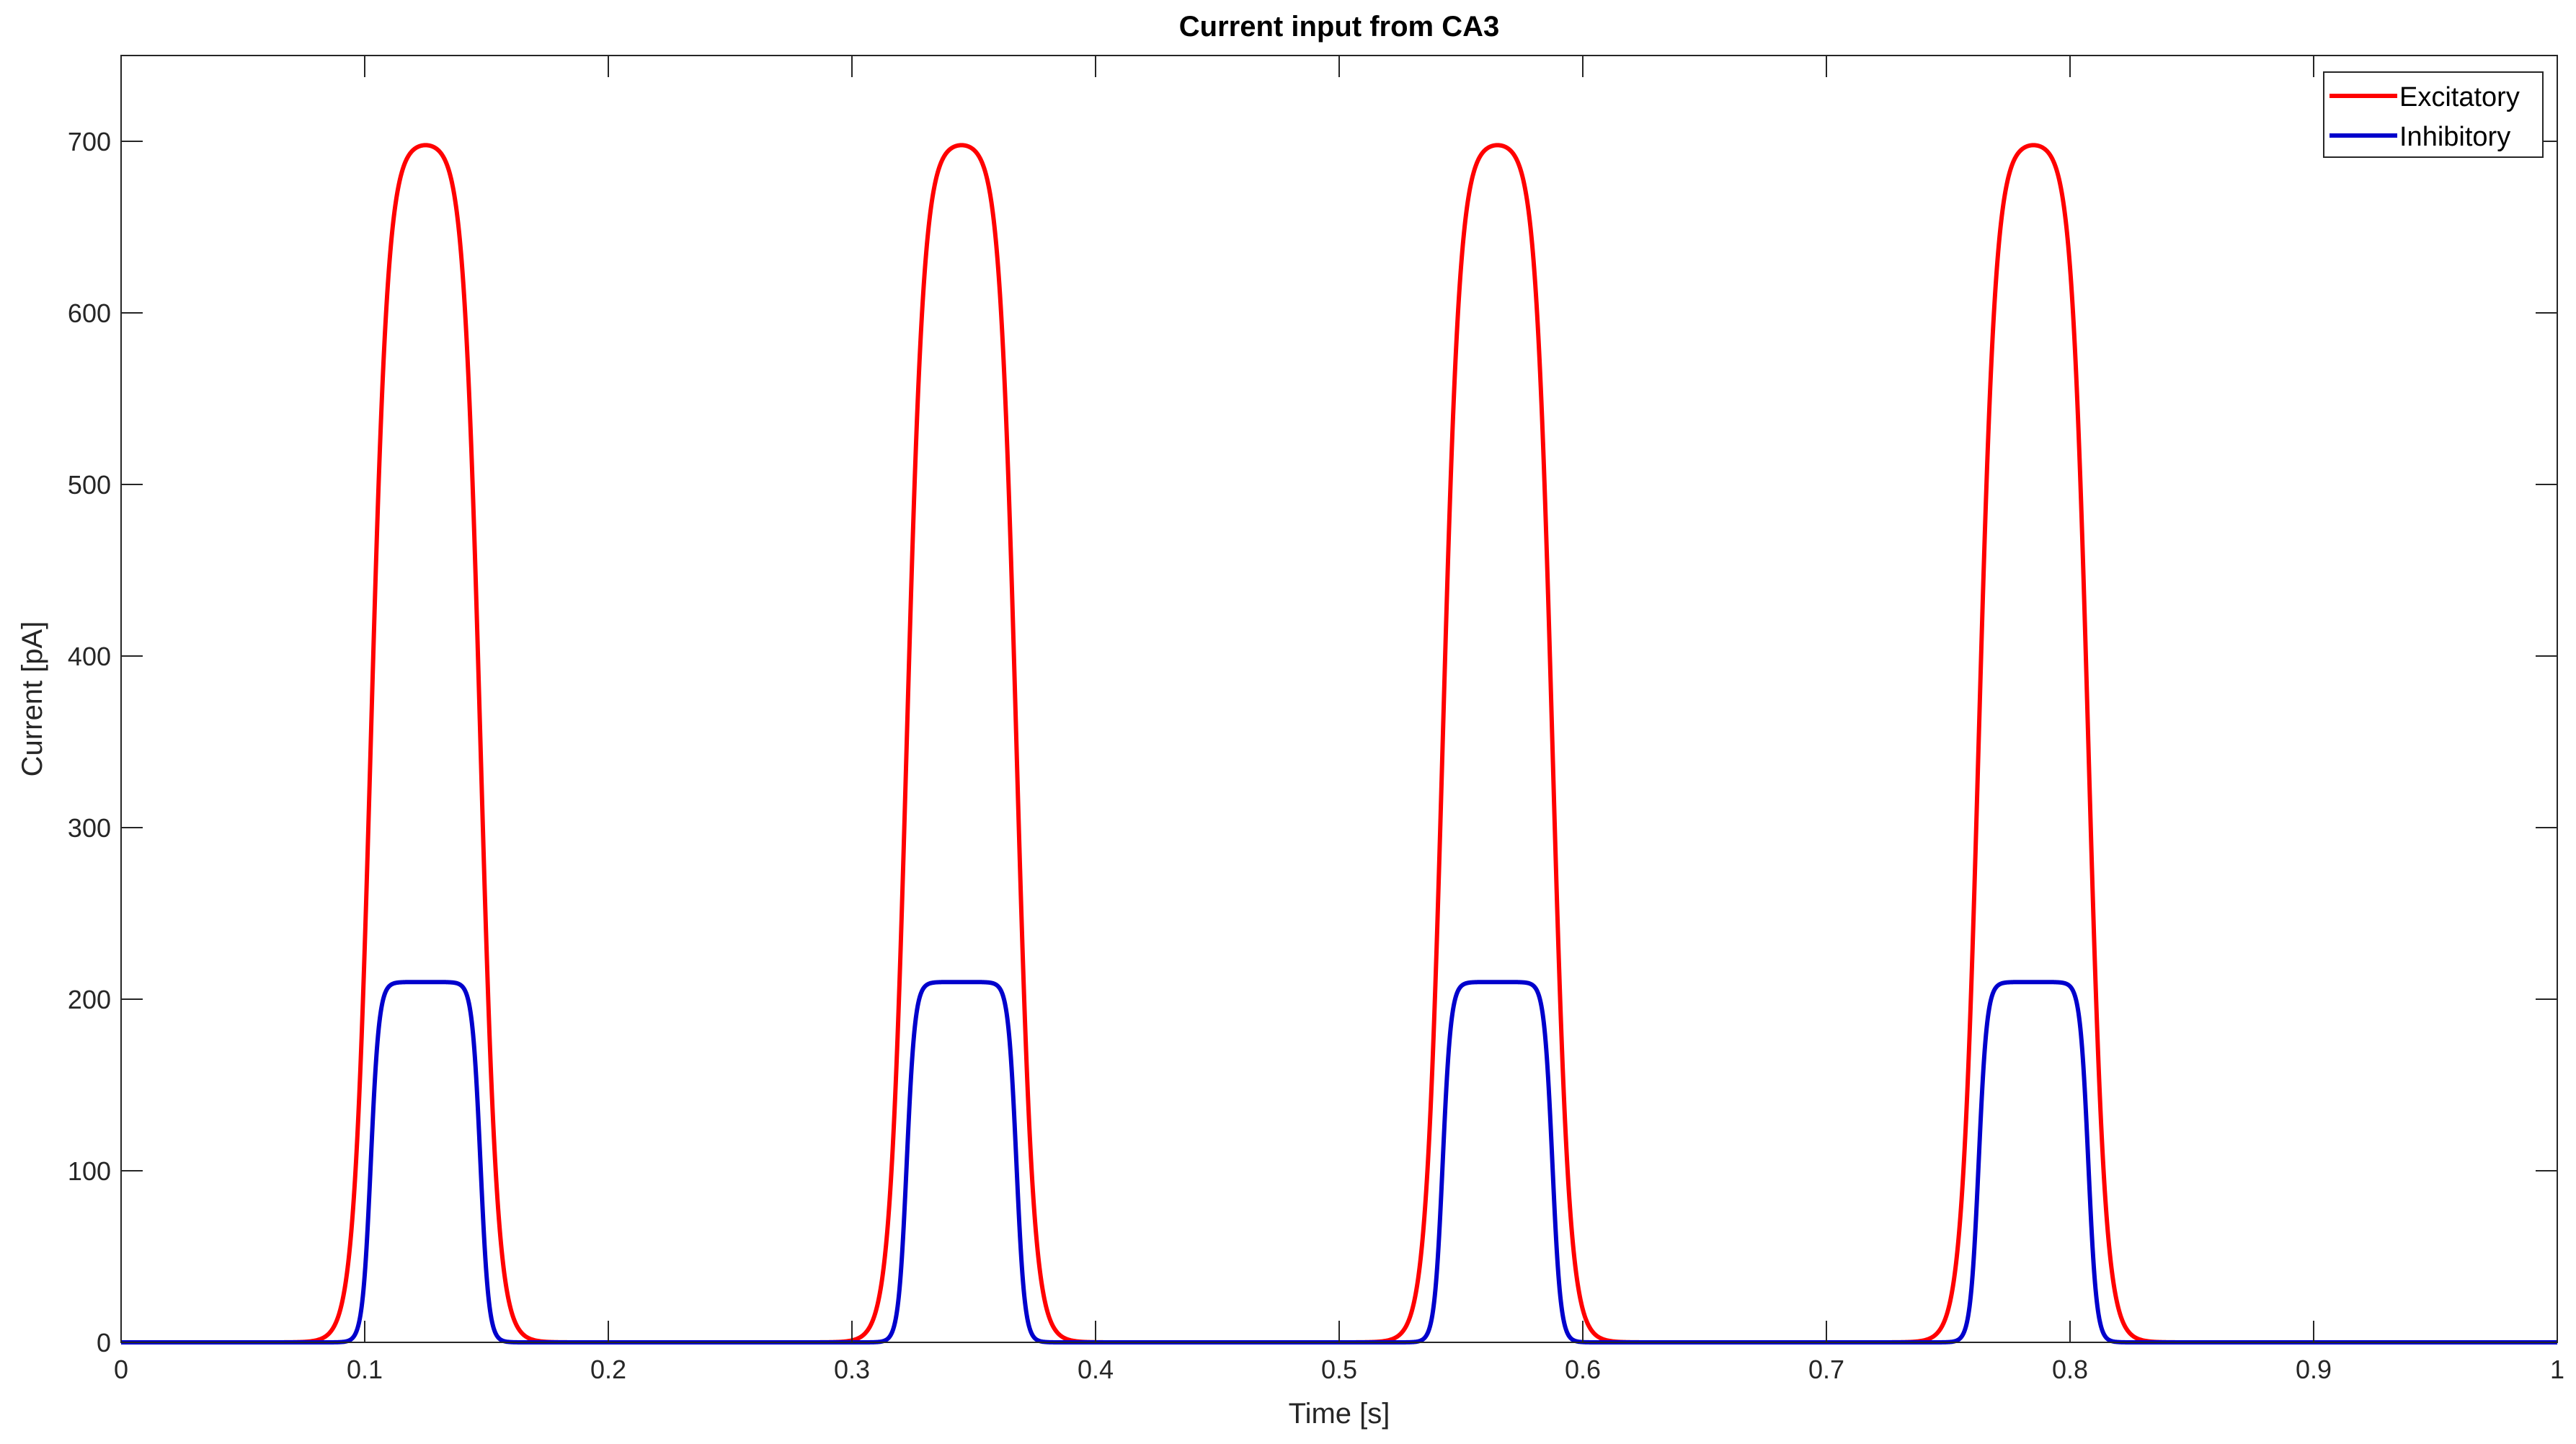  Describe the element at coordinates (1583, 1369) in the screenshot. I see `x-tick-label: 0.6` at that location.